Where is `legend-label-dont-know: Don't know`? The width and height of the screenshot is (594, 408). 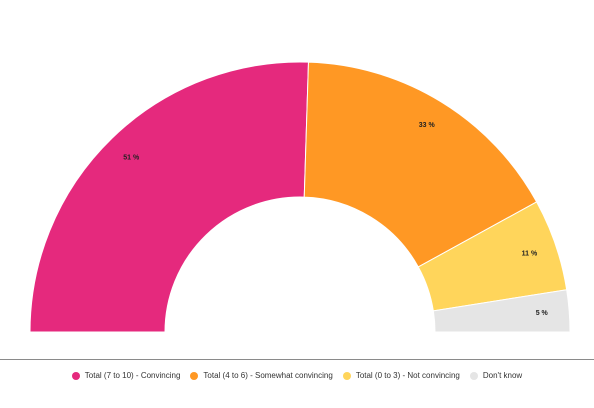 legend-label-dont-know: Don't know is located at coordinates (502, 375).